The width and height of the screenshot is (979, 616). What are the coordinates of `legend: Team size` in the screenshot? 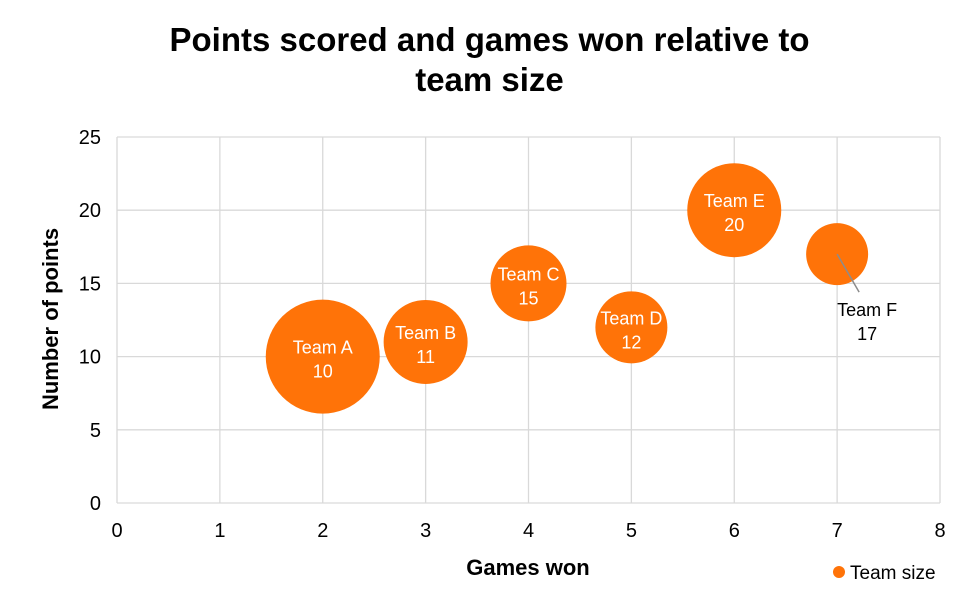 It's located at (884, 573).